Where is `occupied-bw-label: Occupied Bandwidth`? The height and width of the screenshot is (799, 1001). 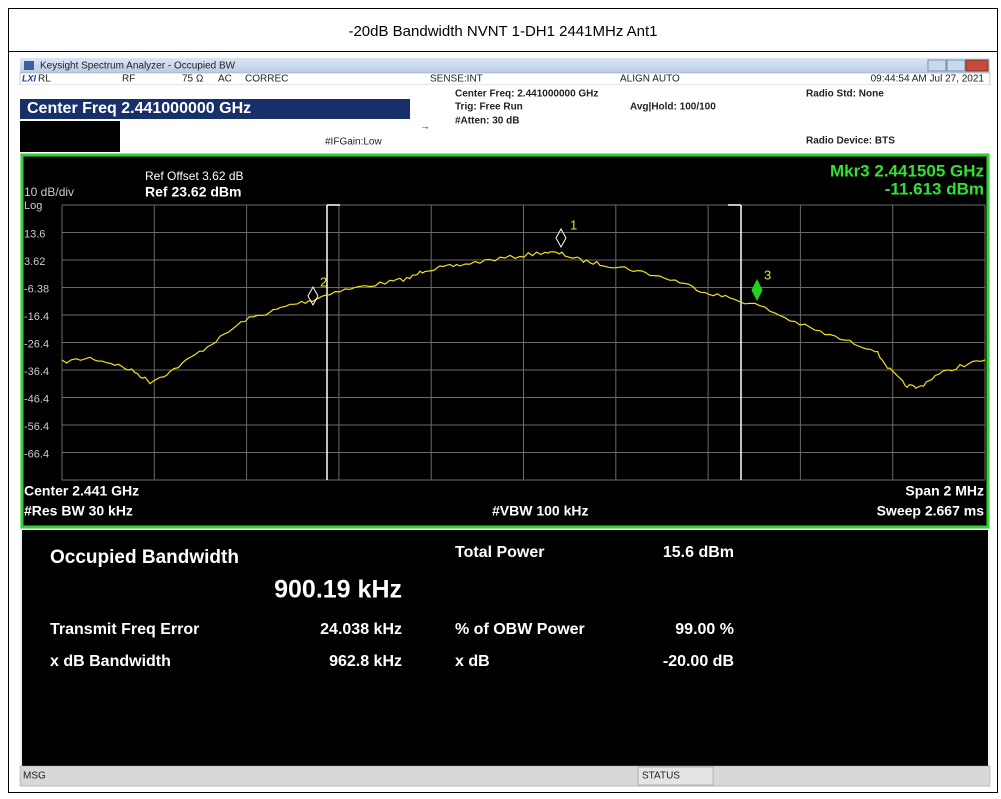
occupied-bw-label: Occupied Bandwidth is located at coordinates (144, 557).